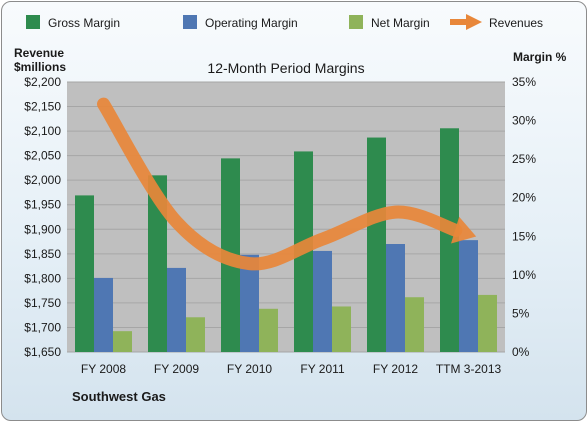  Describe the element at coordinates (516, 23) in the screenshot. I see `legend-label-revenues: Revenues` at that location.